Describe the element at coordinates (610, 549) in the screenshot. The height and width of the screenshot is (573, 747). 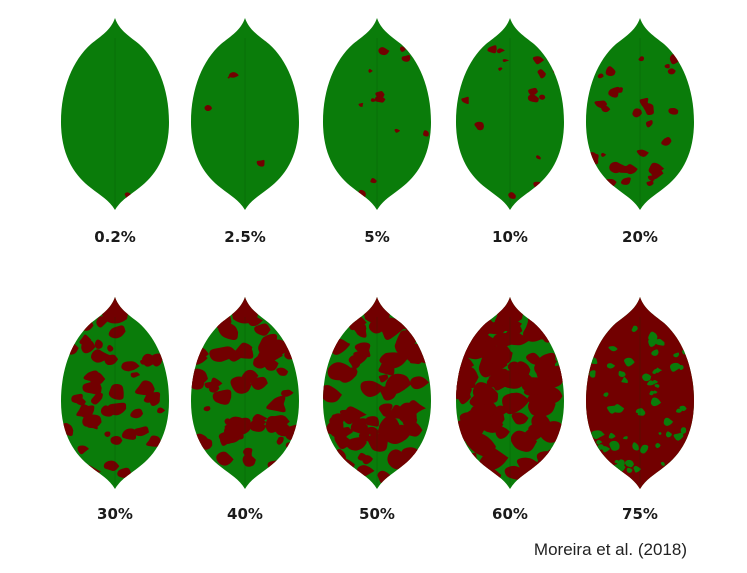
I see `citation: Moreira et al. (2018)` at that location.